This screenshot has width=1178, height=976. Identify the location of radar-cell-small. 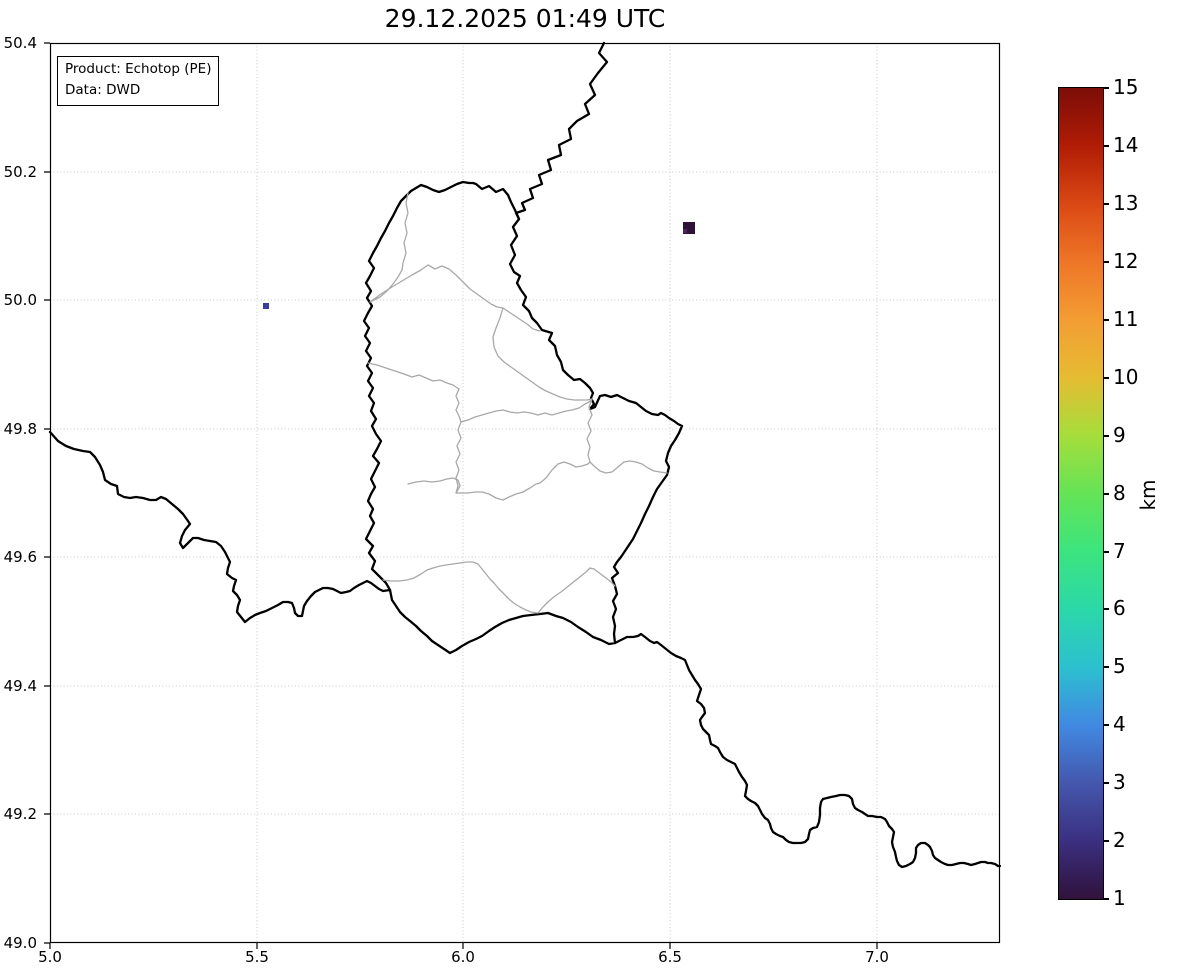
(266, 306).